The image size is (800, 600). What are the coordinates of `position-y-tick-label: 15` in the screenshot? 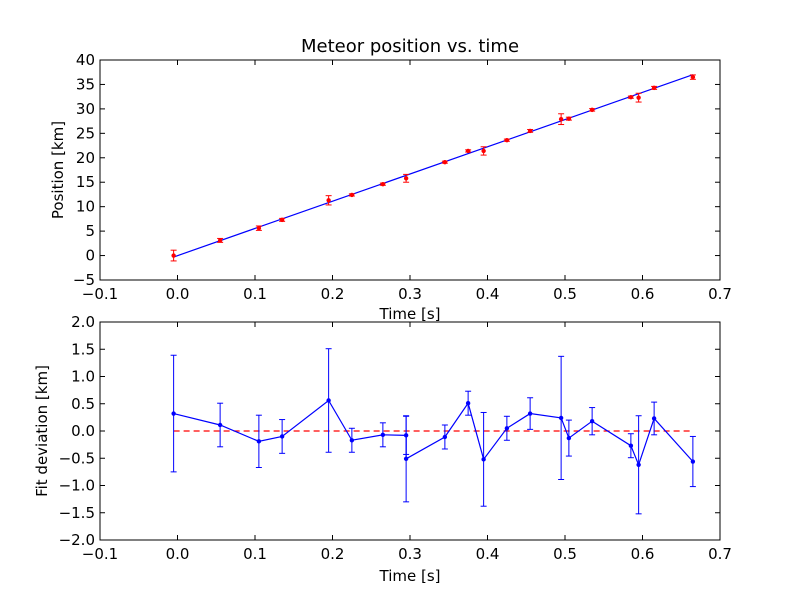 It's located at (85, 182).